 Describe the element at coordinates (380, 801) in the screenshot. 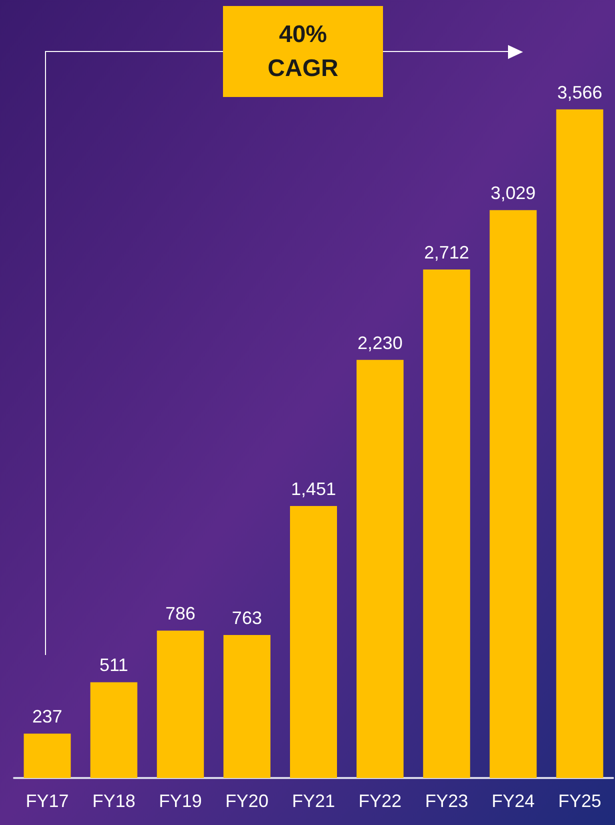

I see `x-tick-label: FY22` at that location.